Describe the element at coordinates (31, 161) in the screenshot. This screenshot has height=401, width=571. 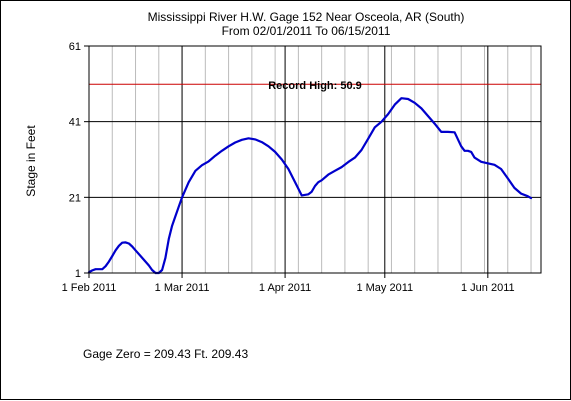
I see `y-axis-label: Stage in Feet` at that location.